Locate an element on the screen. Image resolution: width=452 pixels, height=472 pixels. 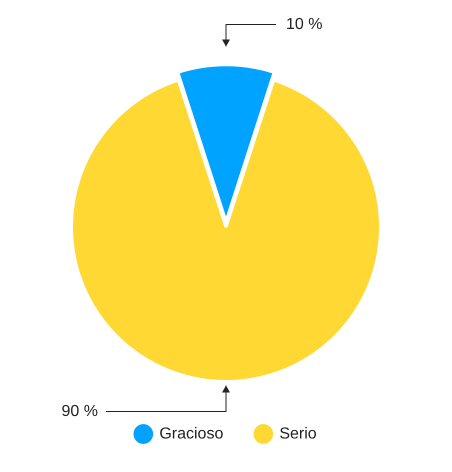
data-label: 10 % is located at coordinates (304, 24).